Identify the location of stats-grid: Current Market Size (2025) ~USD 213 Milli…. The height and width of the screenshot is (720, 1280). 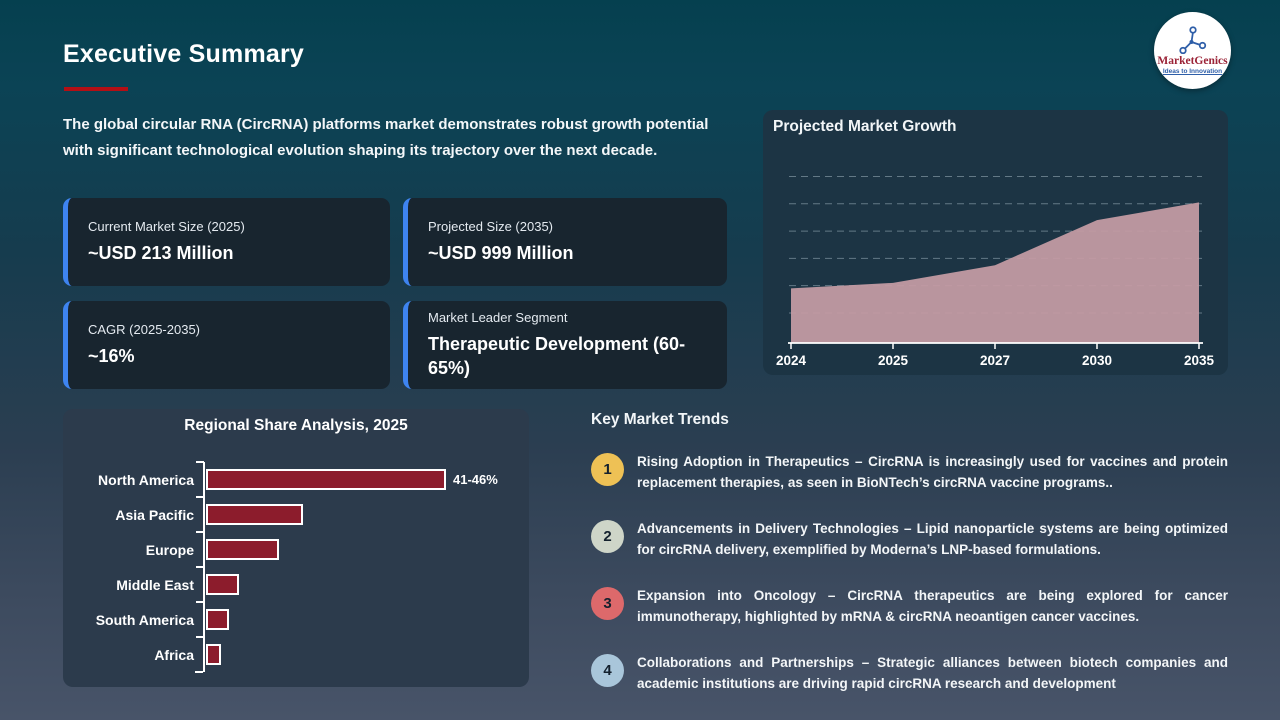
(395, 293).